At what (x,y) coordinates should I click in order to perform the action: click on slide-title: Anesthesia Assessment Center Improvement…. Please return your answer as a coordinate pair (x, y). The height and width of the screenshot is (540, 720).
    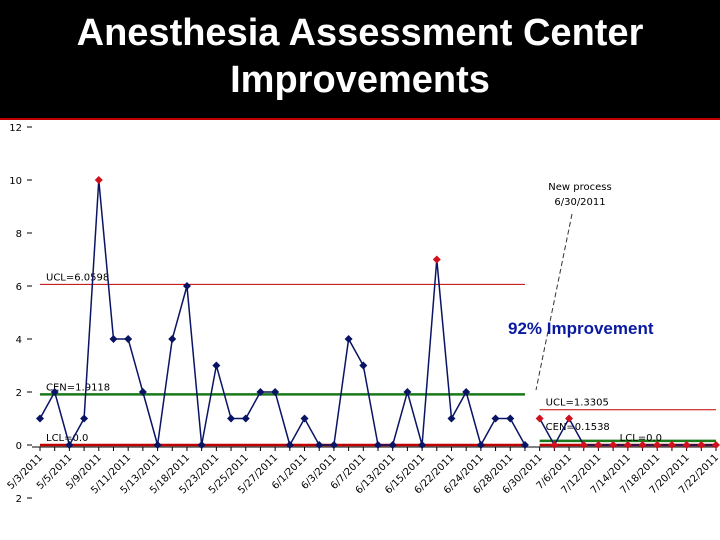
    Looking at the image, I should click on (360, 56).